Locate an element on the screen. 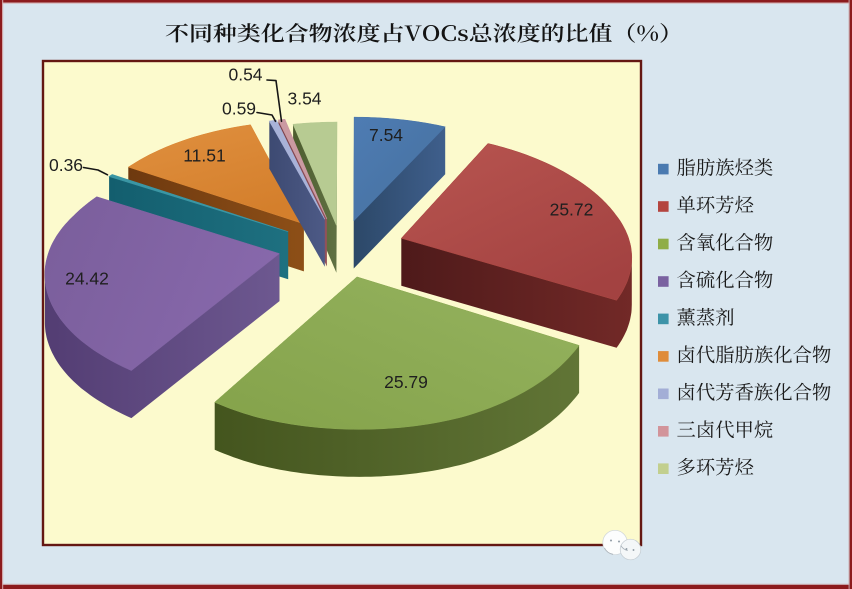 The height and width of the screenshot is (589, 852). svg-text: 3.54 is located at coordinates (304, 99).